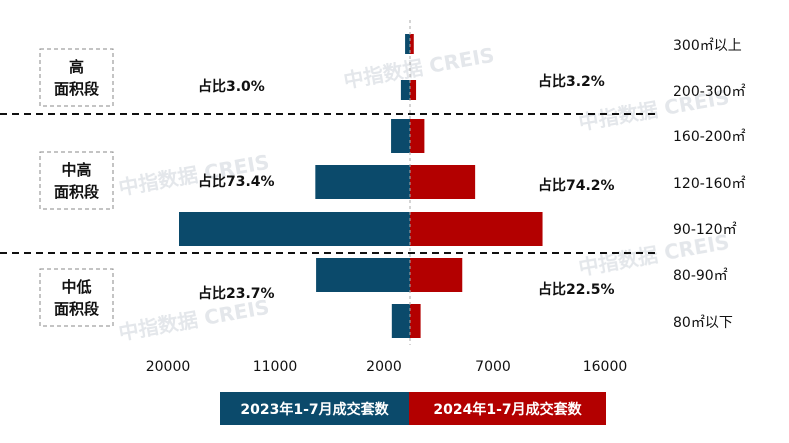  I want to click on share-label-left: 占比73.4%, so click(236, 181).